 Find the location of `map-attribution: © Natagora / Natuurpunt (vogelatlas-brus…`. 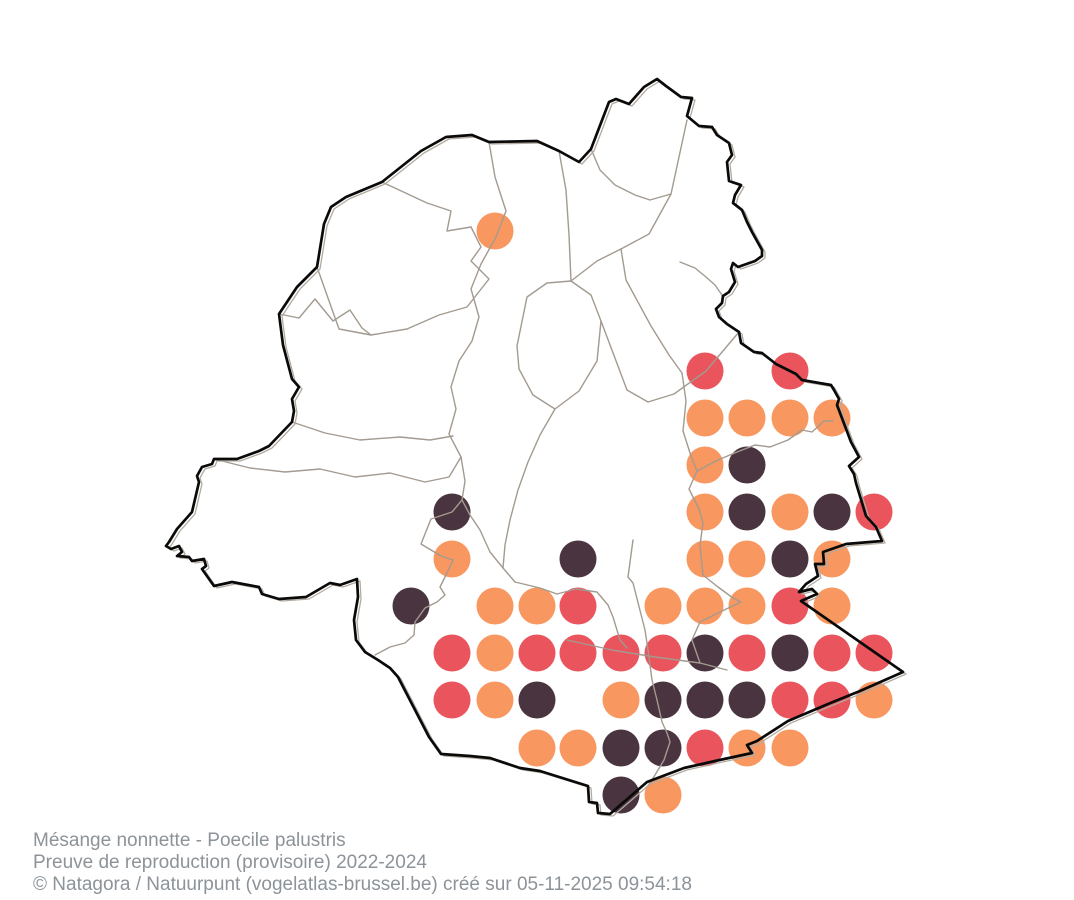

map-attribution: © Natagora / Natuurpunt (vogelatlas-brus… is located at coordinates (362, 884).